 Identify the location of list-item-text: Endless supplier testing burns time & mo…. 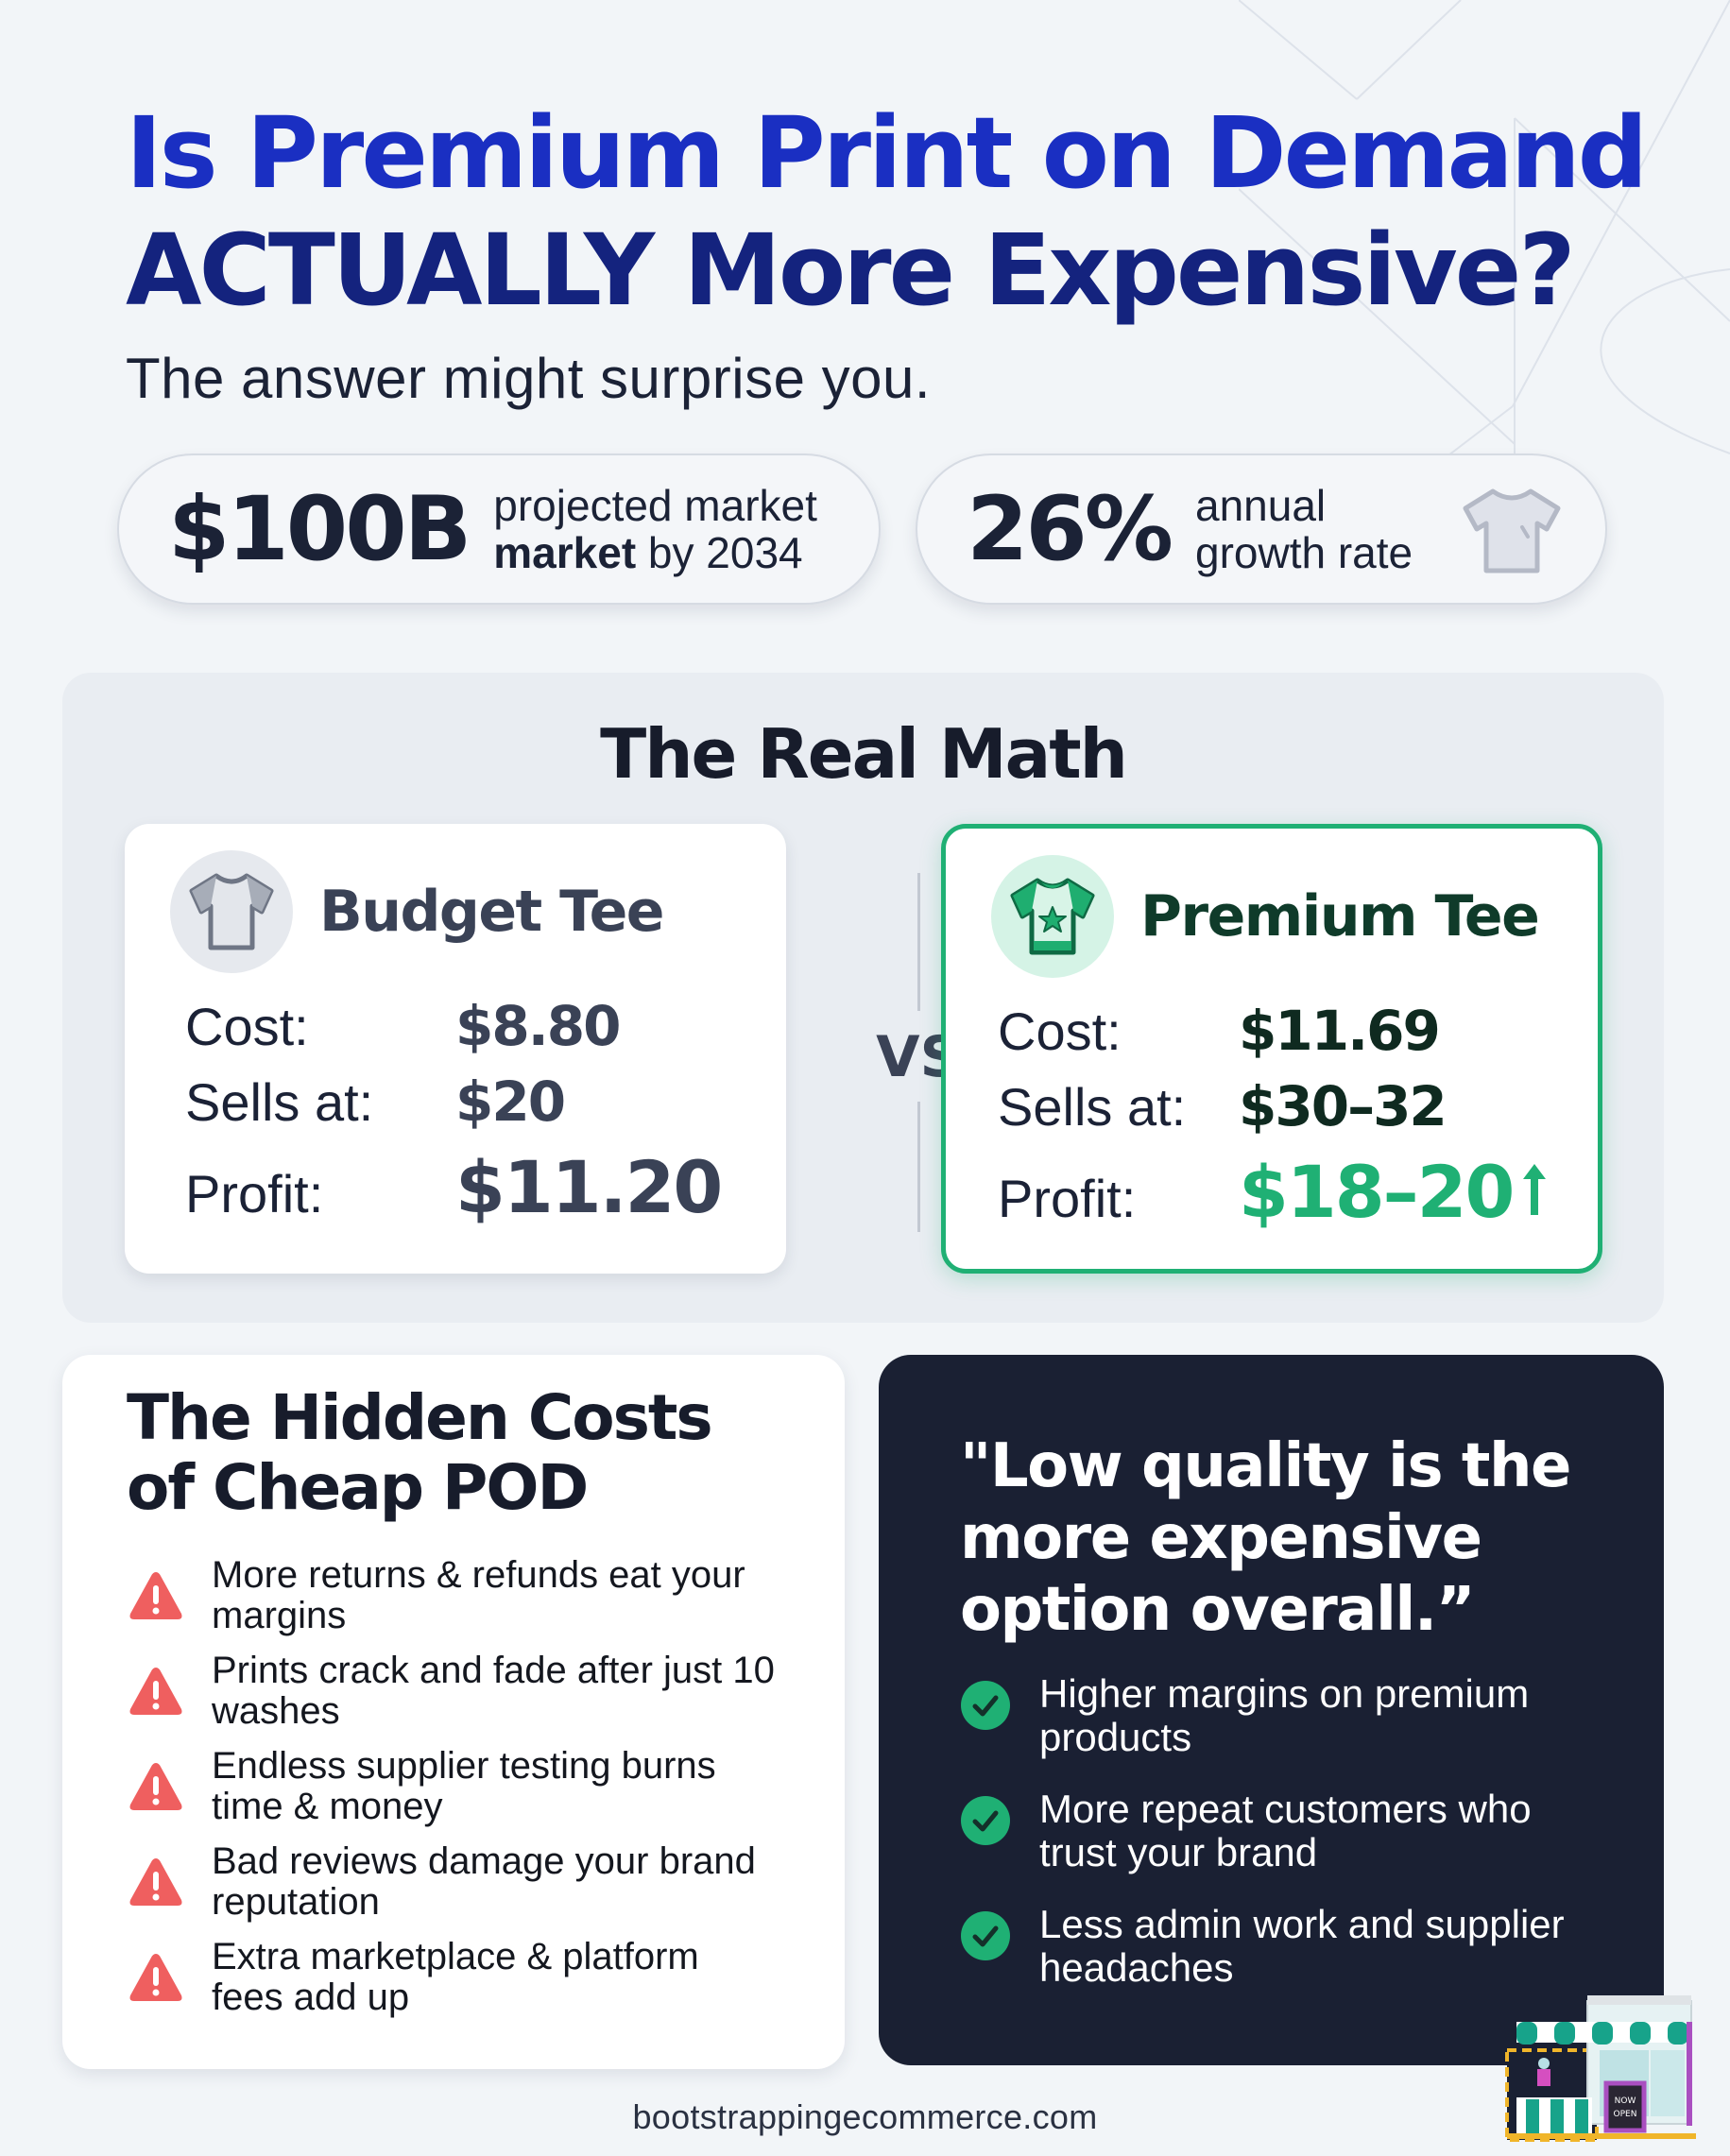
(464, 1786).